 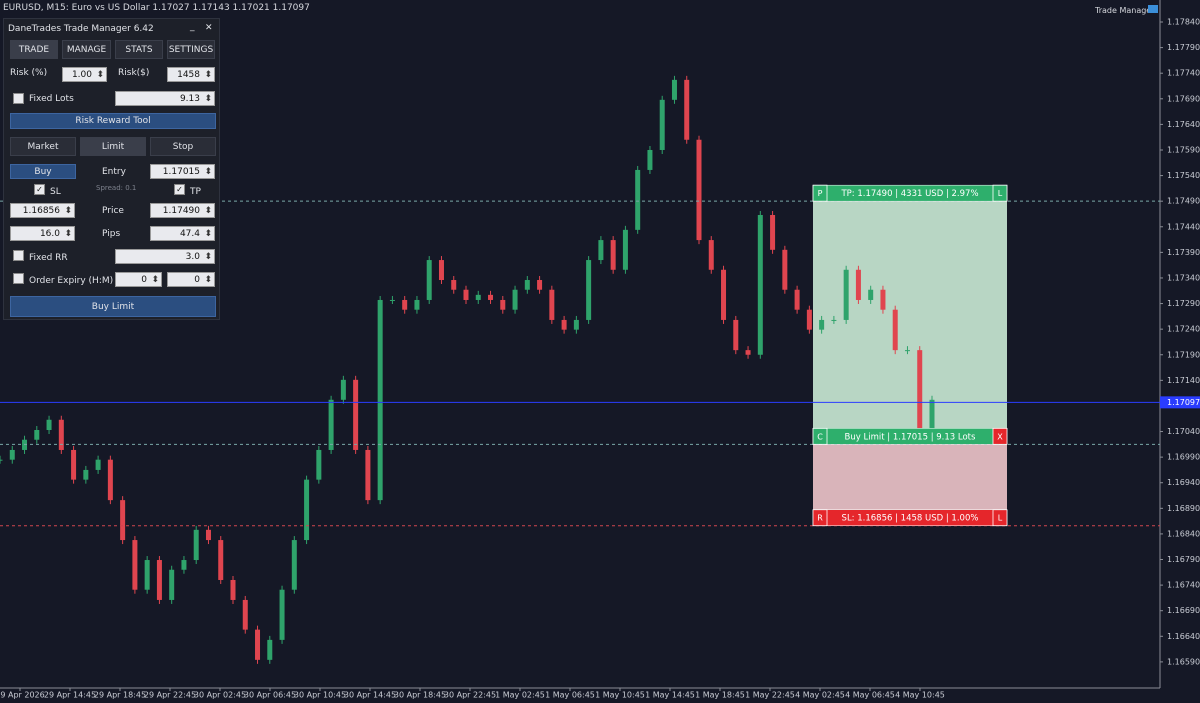 What do you see at coordinates (113, 306) in the screenshot?
I see `submit-order: Buy Limit` at bounding box center [113, 306].